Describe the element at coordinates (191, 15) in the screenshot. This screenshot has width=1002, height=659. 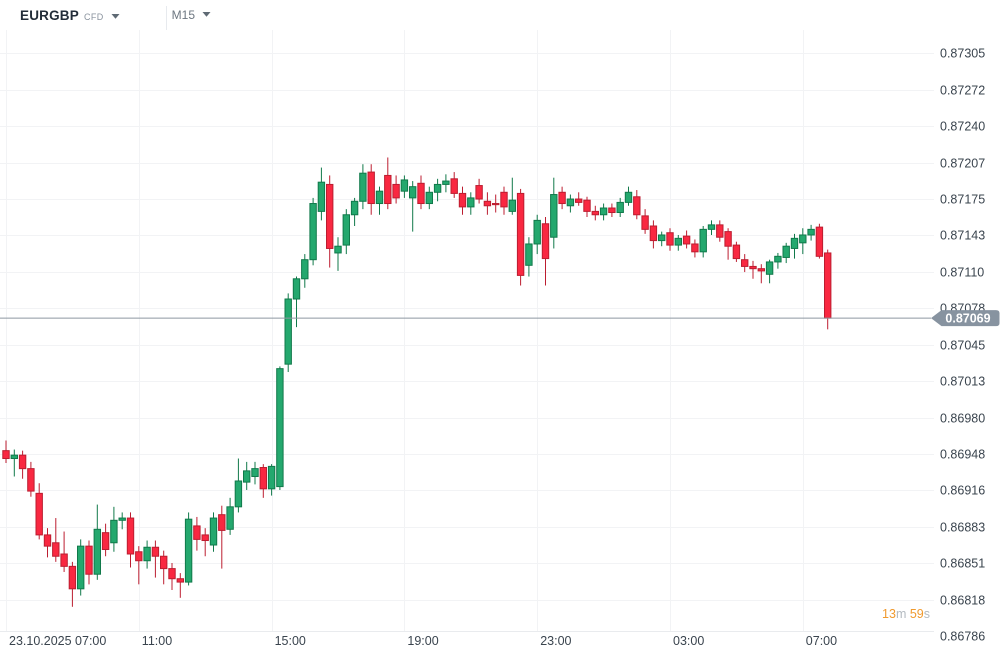
I see `timeframe-selector: M15` at that location.